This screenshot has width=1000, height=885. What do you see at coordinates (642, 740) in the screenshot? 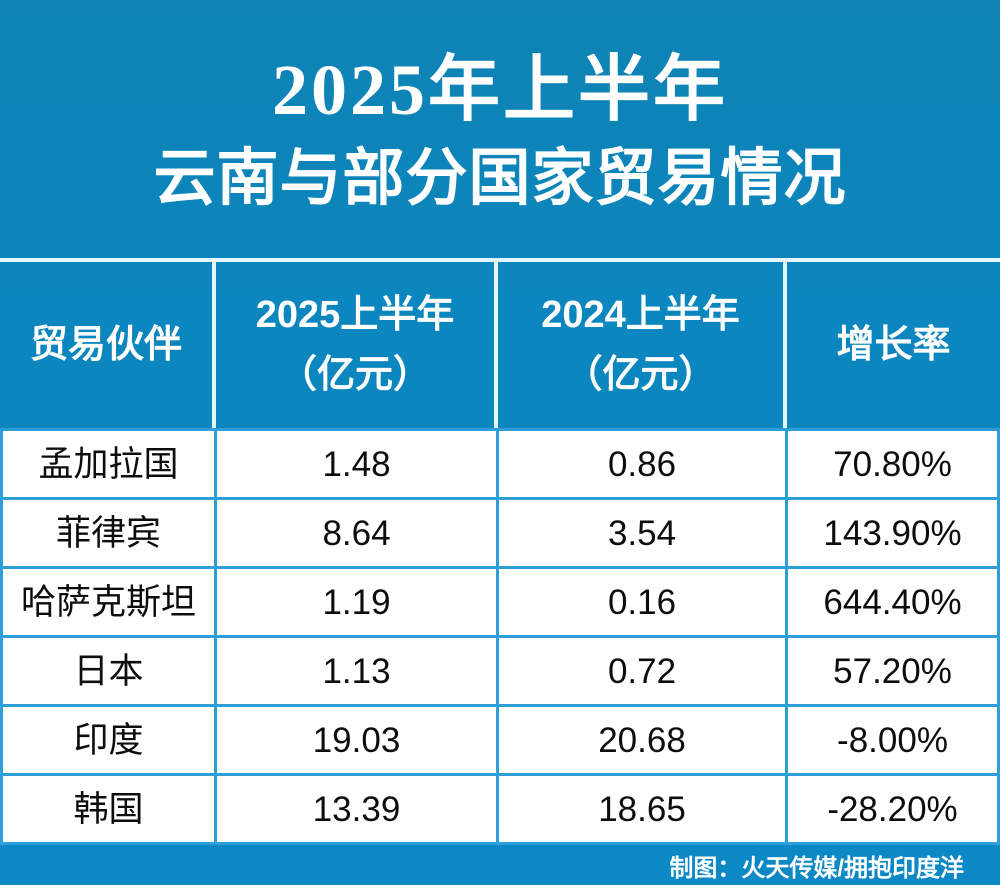
I see `cell-2024-value: 20.68` at bounding box center [642, 740].